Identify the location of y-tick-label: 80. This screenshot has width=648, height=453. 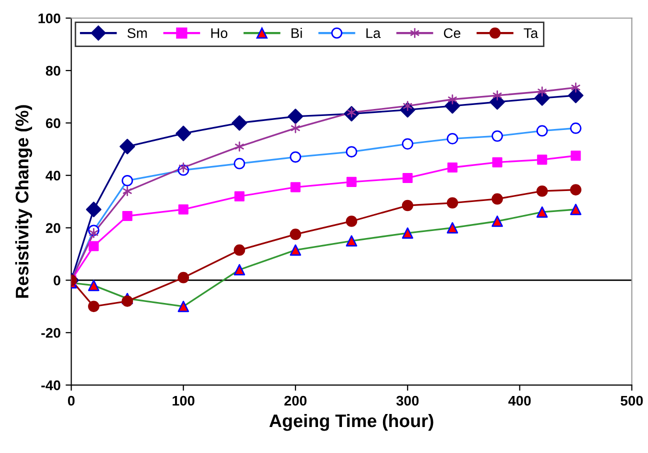
(53, 71).